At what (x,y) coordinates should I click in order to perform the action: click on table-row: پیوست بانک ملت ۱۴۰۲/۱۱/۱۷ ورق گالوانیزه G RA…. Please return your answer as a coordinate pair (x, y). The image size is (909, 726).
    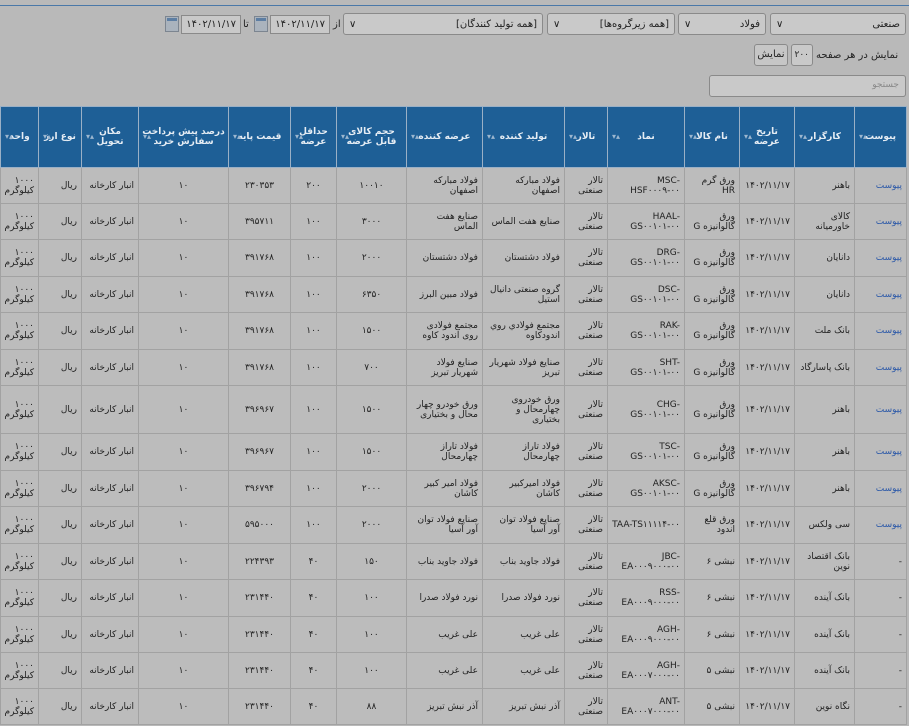
    Looking at the image, I should click on (453, 331).